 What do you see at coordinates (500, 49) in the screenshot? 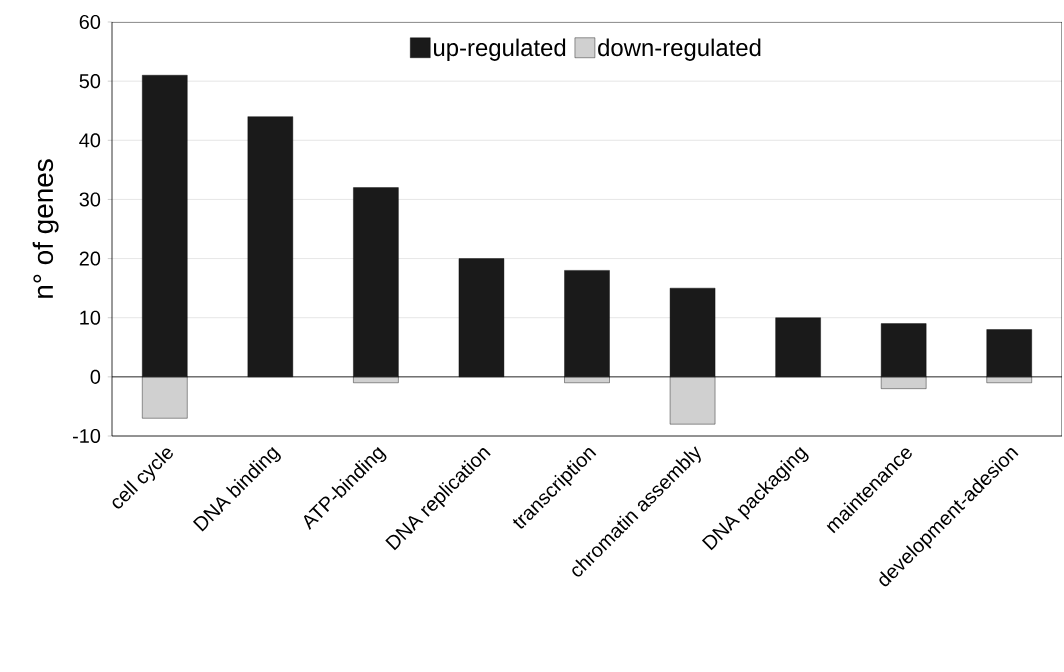
I see `legend-label: up-regulated` at bounding box center [500, 49].